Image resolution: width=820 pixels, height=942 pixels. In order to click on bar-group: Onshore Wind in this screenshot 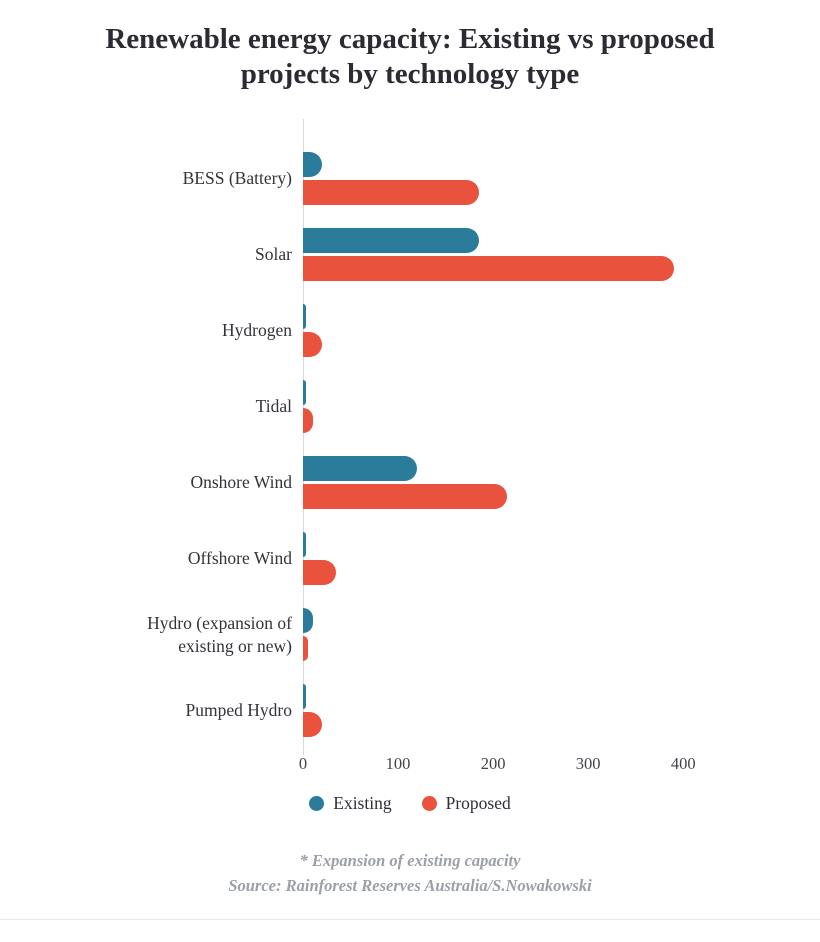, I will do `click(410, 483)`.